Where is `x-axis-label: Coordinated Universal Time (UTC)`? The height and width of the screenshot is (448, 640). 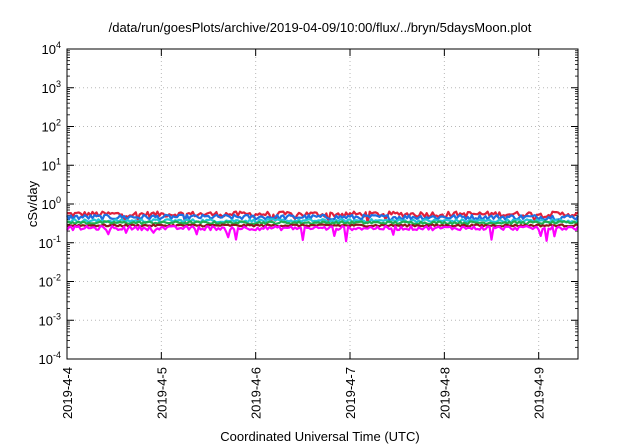 x-axis-label: Coordinated Universal Time (UTC) is located at coordinates (320, 436).